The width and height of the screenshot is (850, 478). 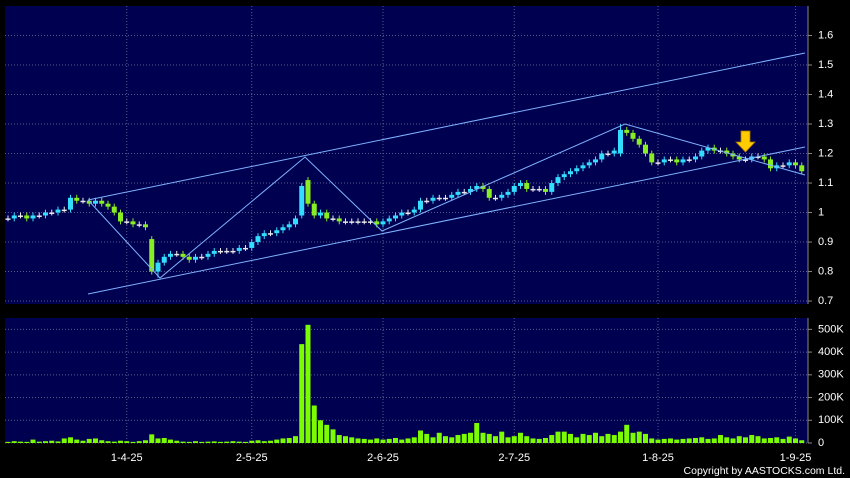 I want to click on y-tick-label: 1.1, so click(x=825, y=183).